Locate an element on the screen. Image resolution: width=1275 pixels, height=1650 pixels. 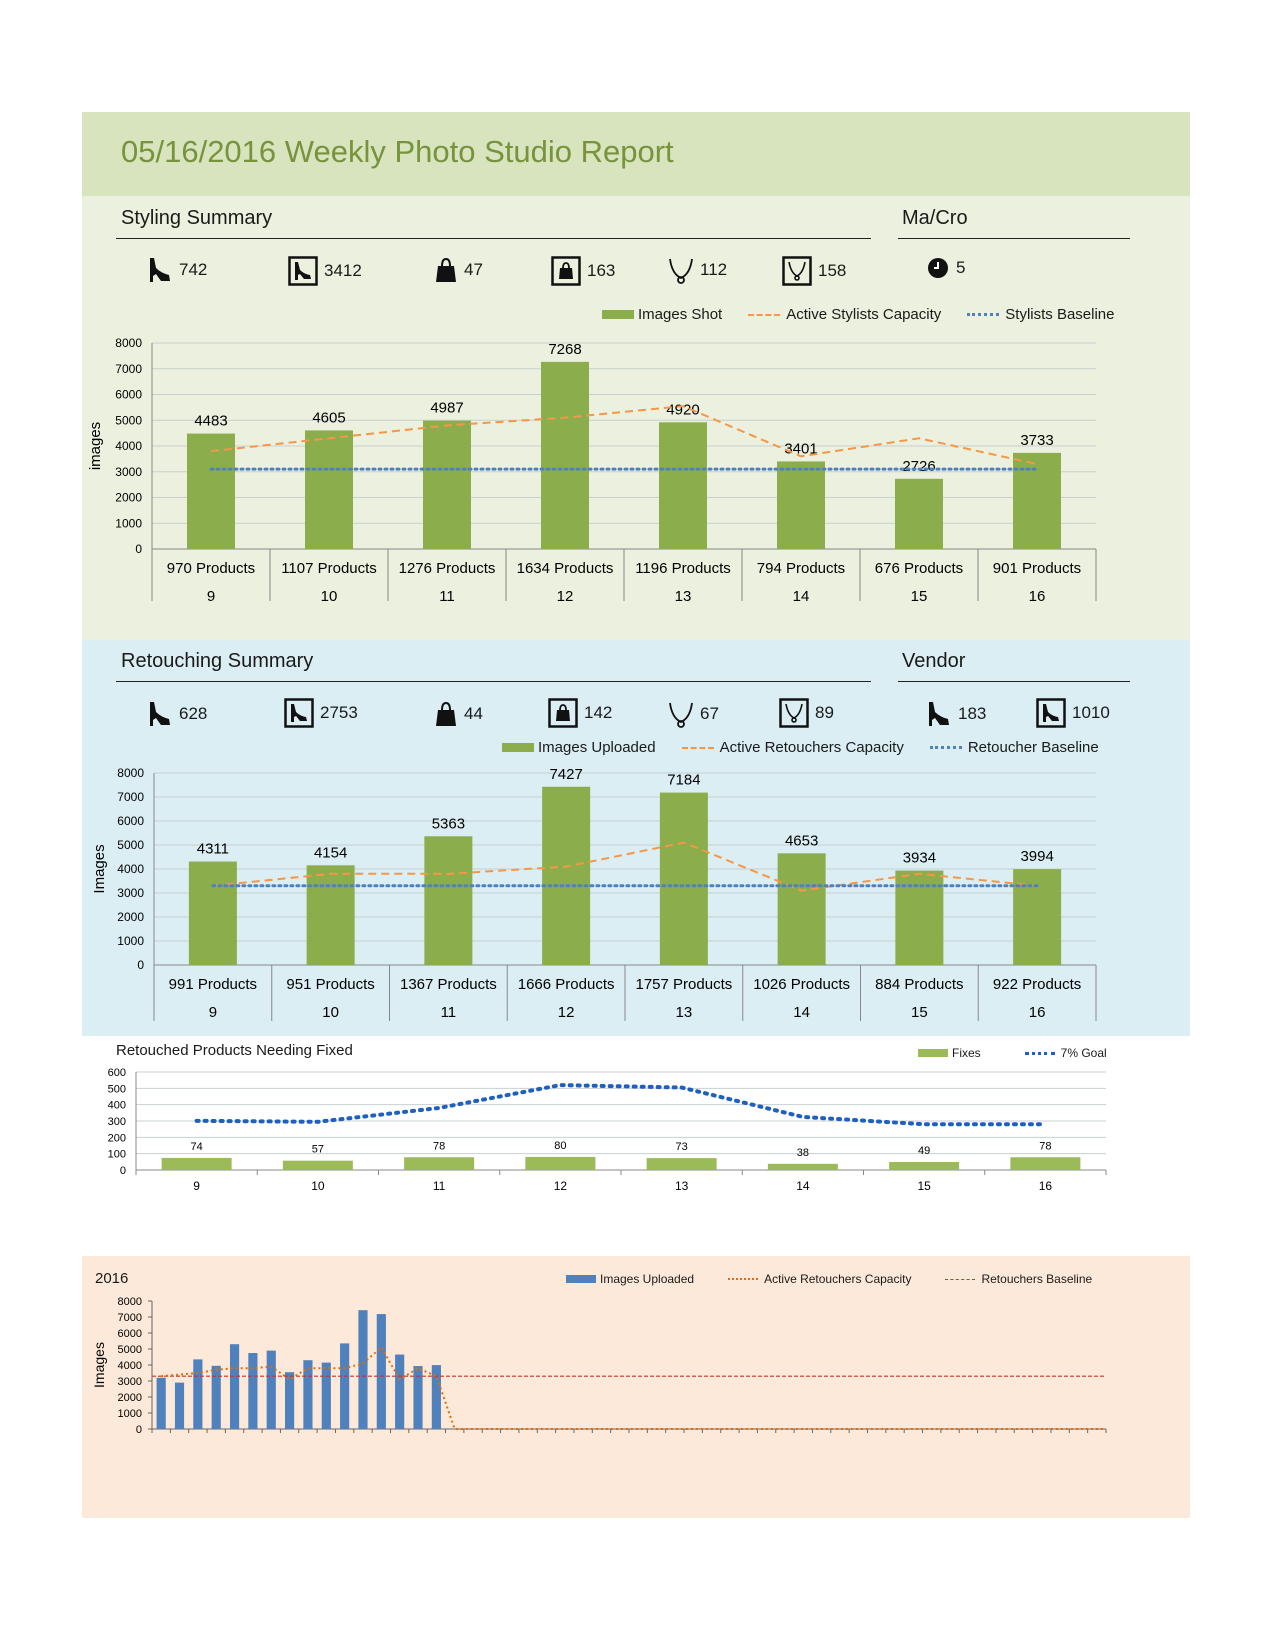
x-subcategory-label: 1666 Products is located at coordinates (566, 984).